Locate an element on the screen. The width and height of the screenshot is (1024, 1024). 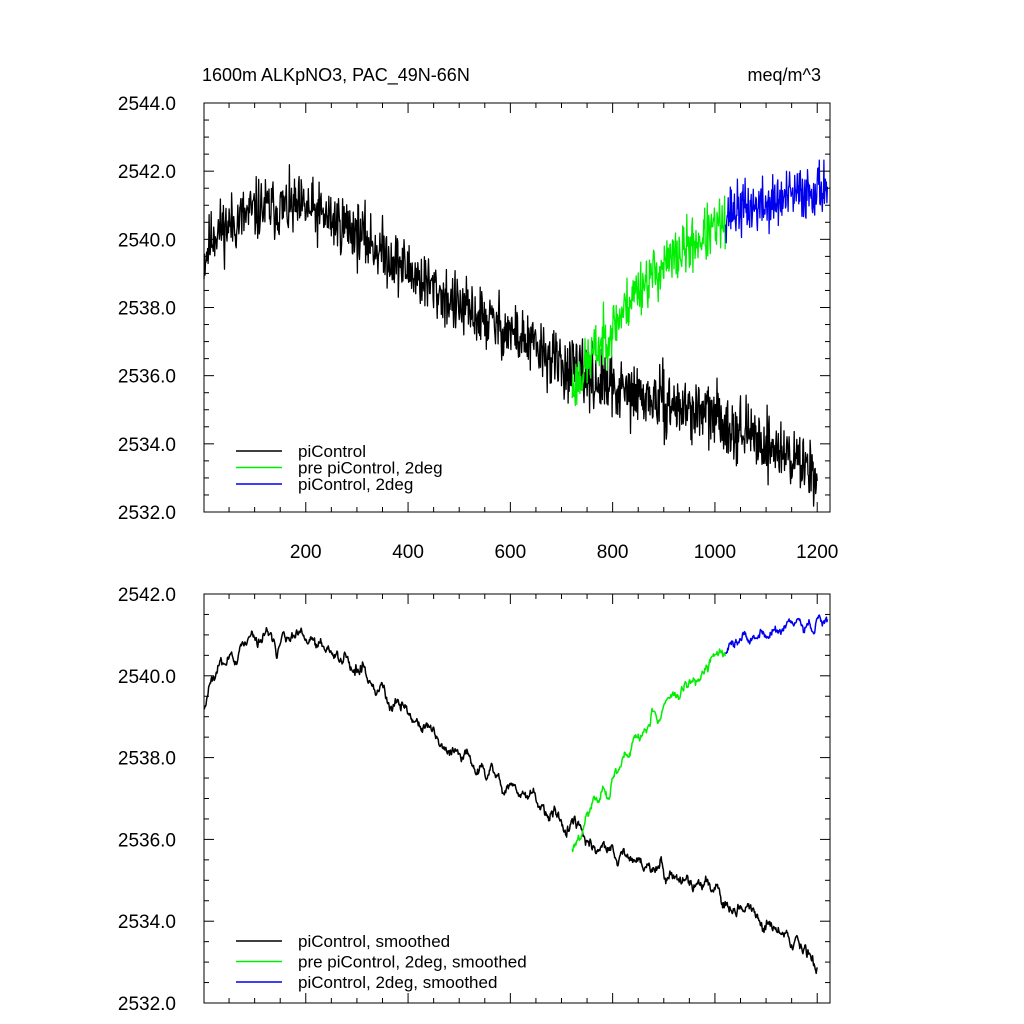
legend-label: piControl, smoothed is located at coordinates (374, 941).